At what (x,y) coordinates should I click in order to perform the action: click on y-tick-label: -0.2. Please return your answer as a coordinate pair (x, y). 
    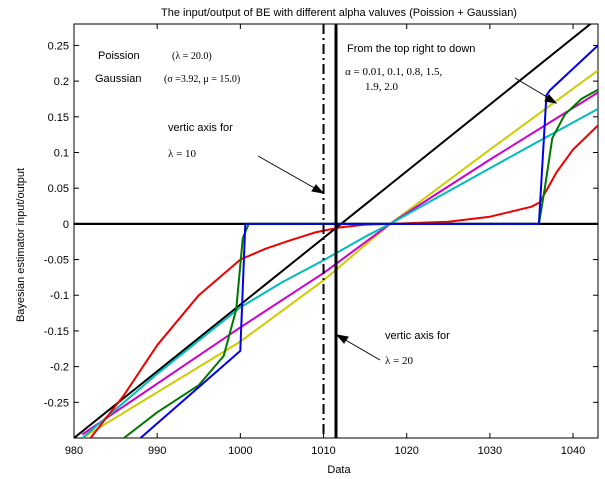
    Looking at the image, I should click on (59, 368).